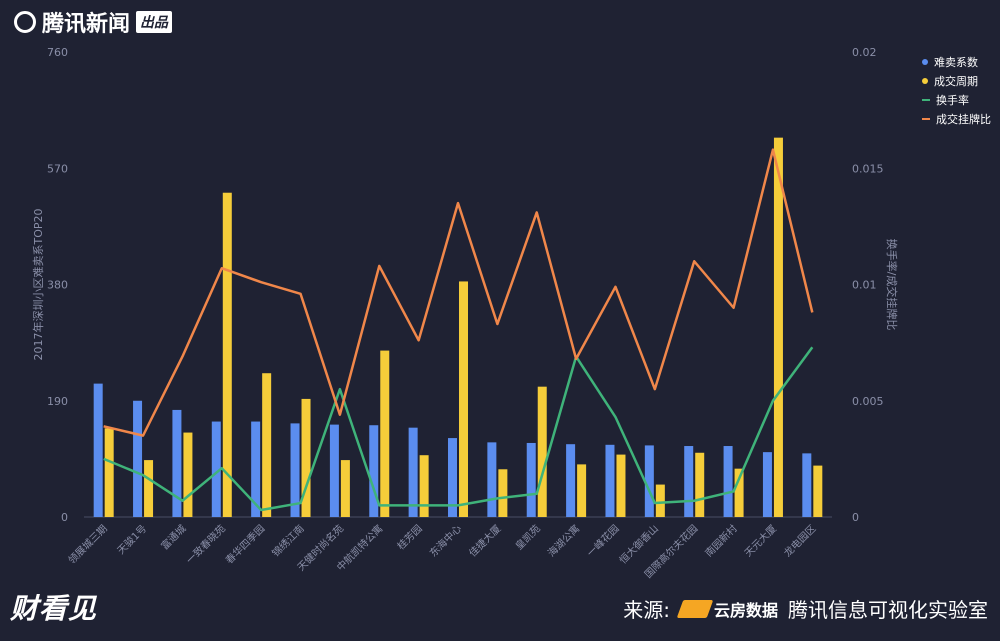 The width and height of the screenshot is (1000, 641). I want to click on legend-label: 难卖系数, so click(956, 62).